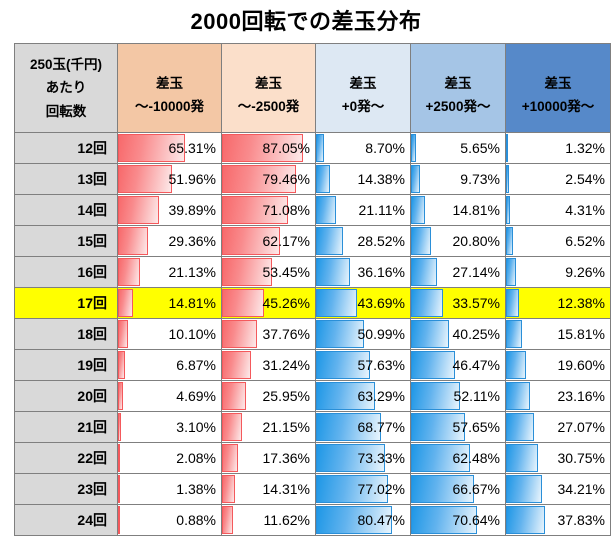 The height and width of the screenshot is (546, 612). What do you see at coordinates (381, 209) in the screenshot?
I see `percent-value: 21.11%` at bounding box center [381, 209].